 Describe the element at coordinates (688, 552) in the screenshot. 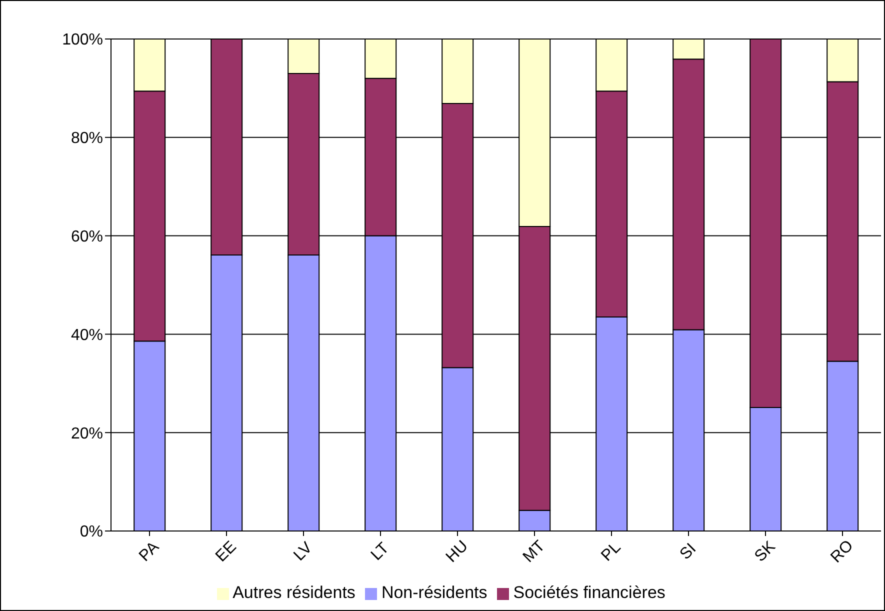

I see `x-tick-label: SI` at that location.